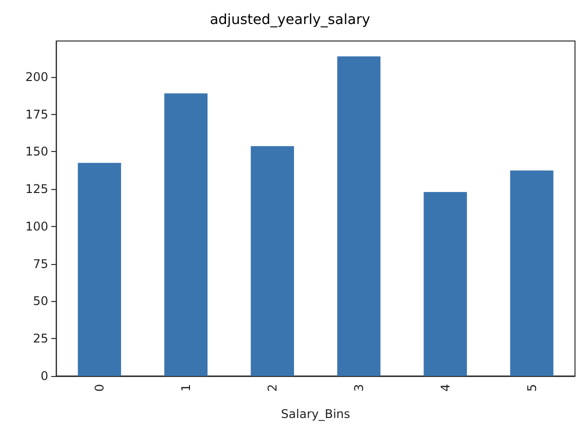 This screenshot has width=580, height=425. I want to click on x-tick-label: 1, so click(185, 388).